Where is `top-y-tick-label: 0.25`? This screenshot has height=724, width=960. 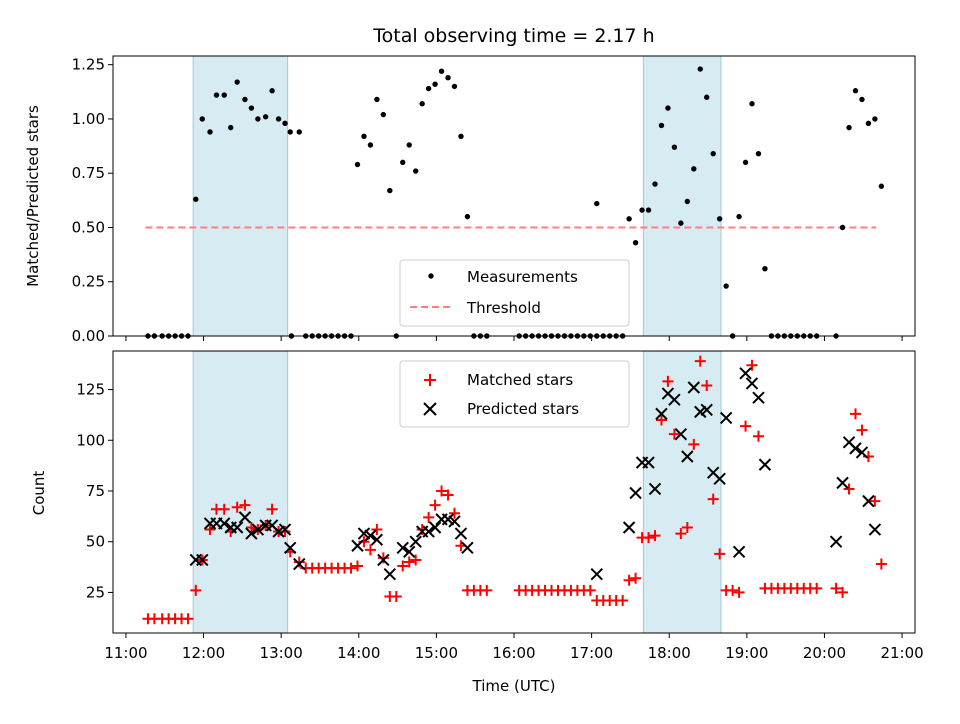 top-y-tick-label: 0.25 is located at coordinates (88, 282).